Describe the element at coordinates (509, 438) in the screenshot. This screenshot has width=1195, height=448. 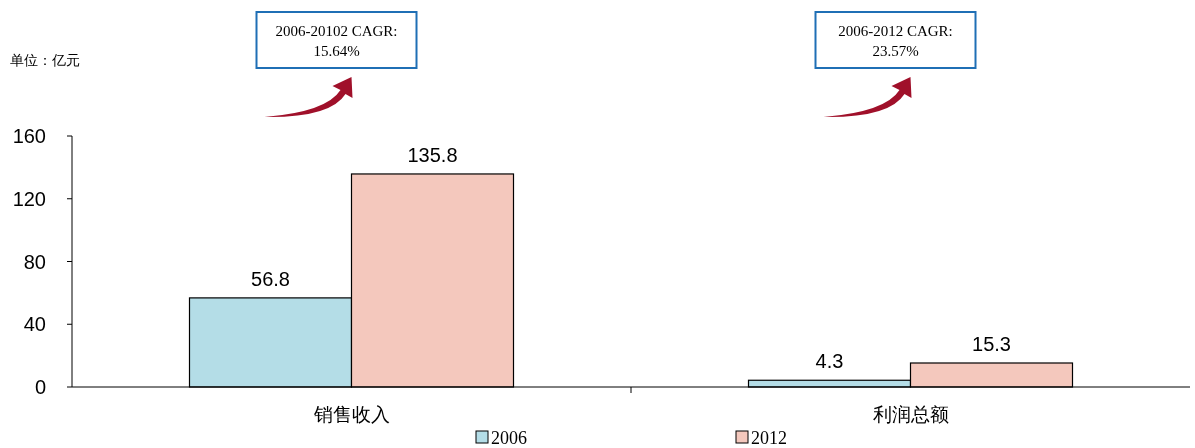
I see `legend-label: 2006` at that location.